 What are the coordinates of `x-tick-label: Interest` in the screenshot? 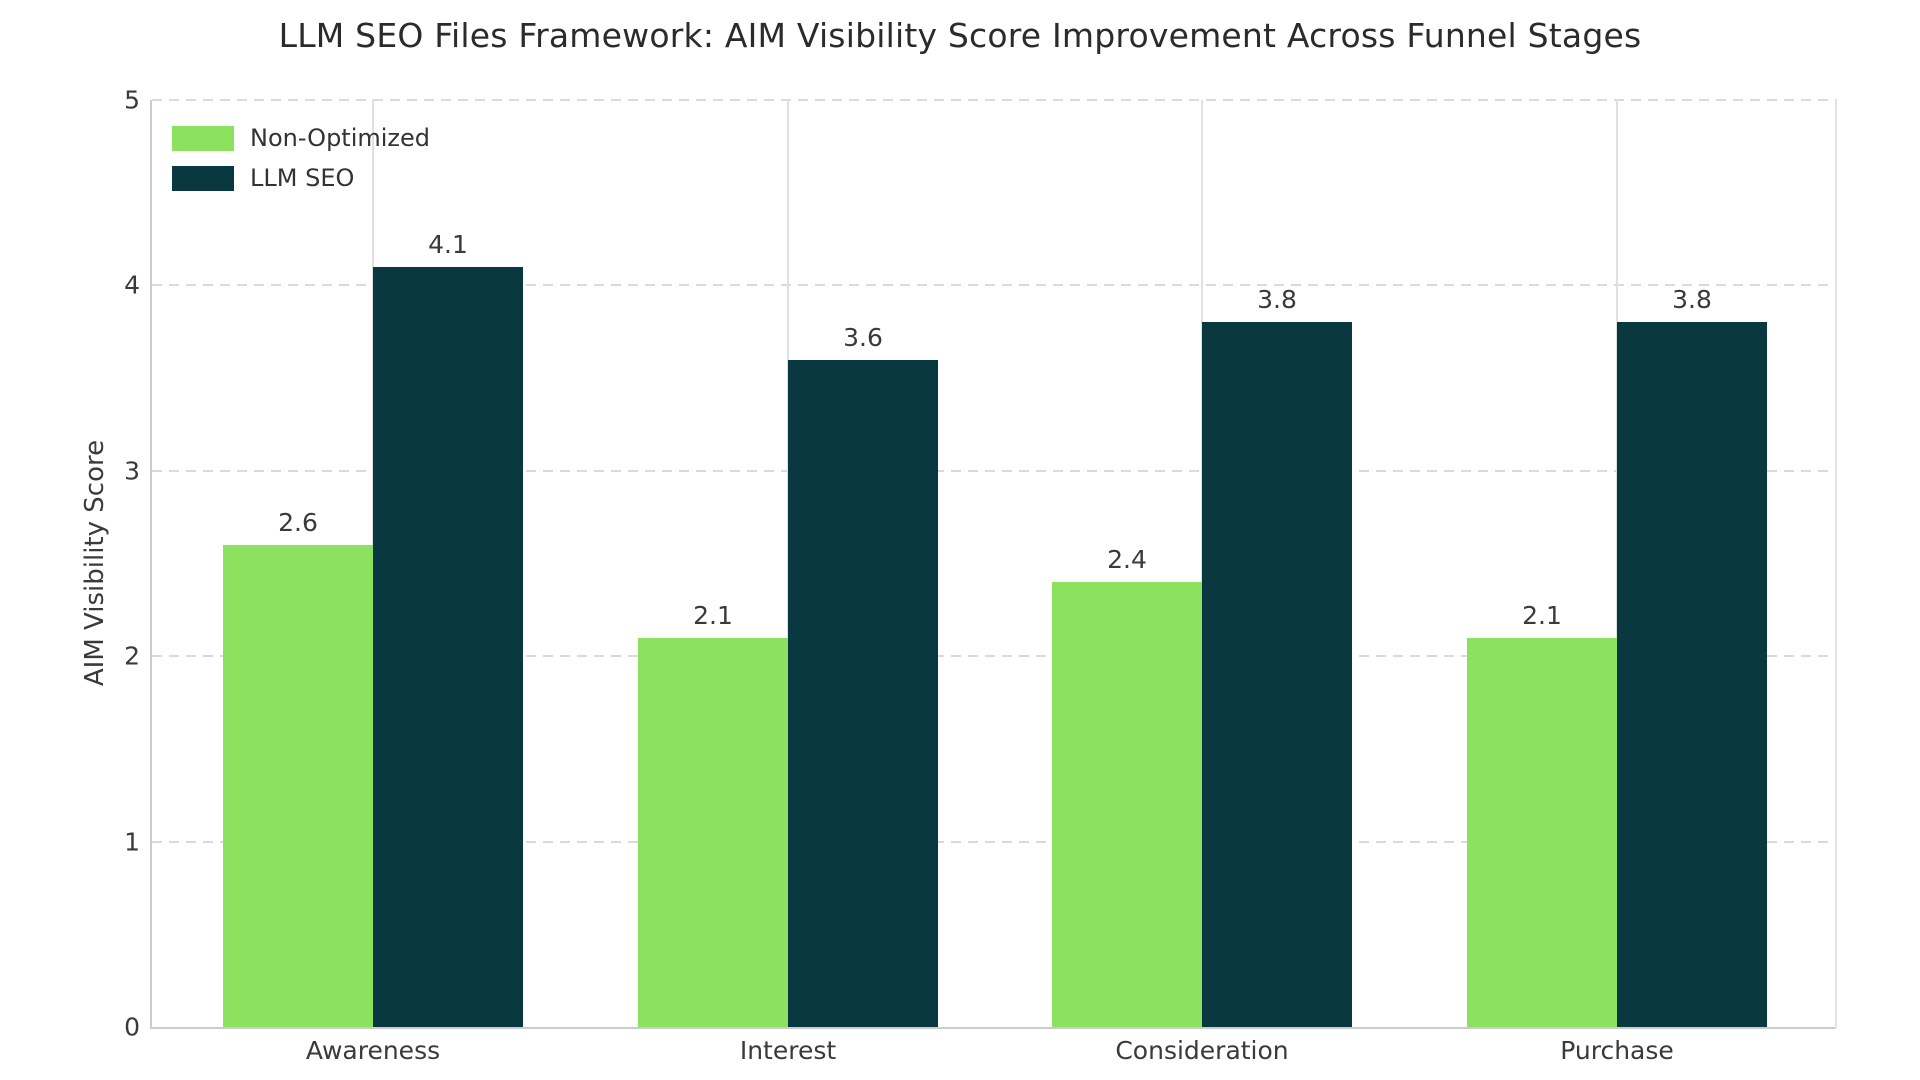 It's located at (788, 1050).